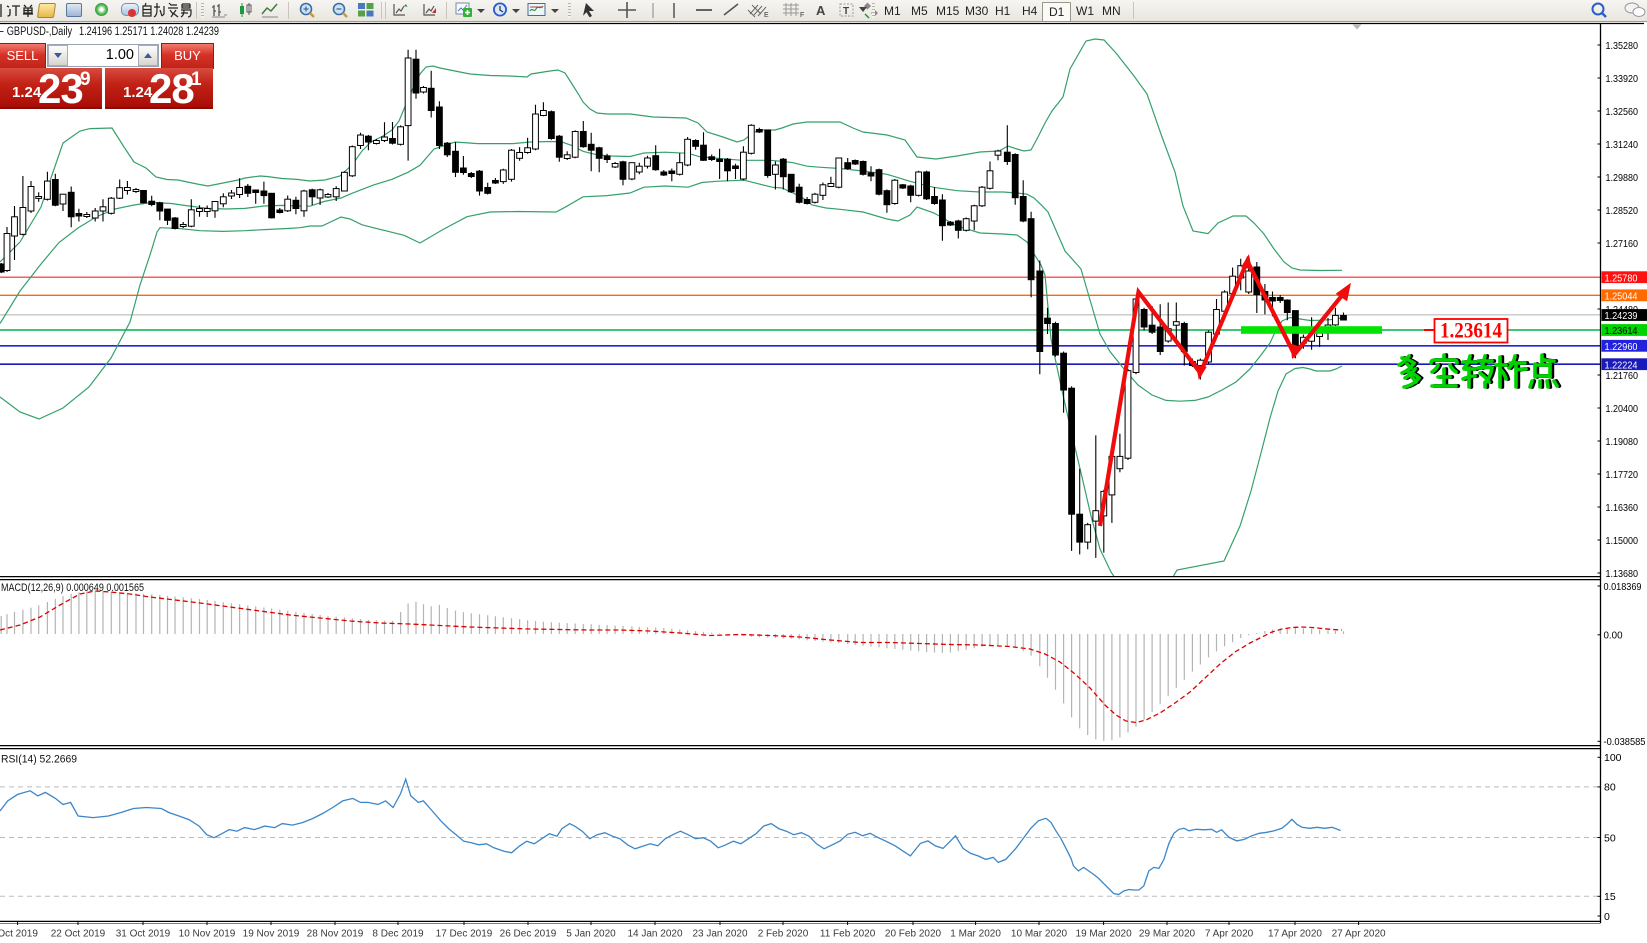 Image resolution: width=1647 pixels, height=943 pixels. Describe the element at coordinates (1610, 897) in the screenshot. I see `svg-text: 15` at that location.